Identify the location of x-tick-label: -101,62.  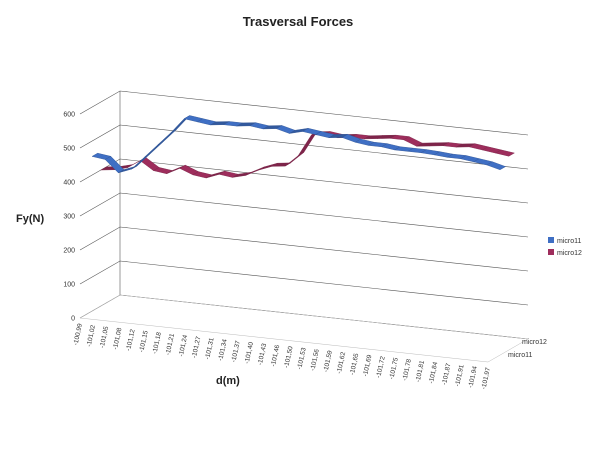
(342, 362).